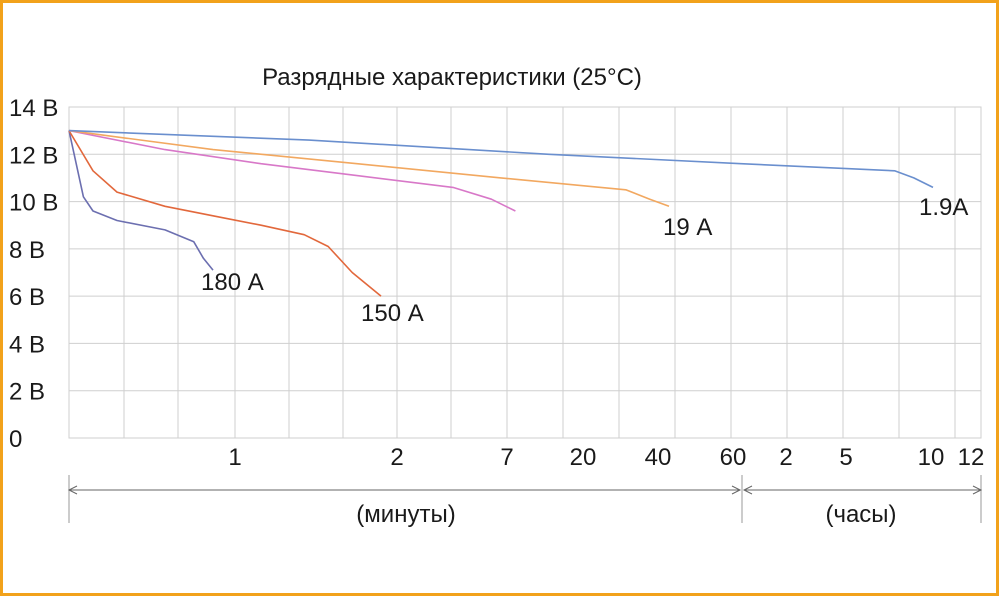 The height and width of the screenshot is (599, 999). What do you see at coordinates (27, 297) in the screenshot?
I see `y-tick-label: 6 В` at bounding box center [27, 297].